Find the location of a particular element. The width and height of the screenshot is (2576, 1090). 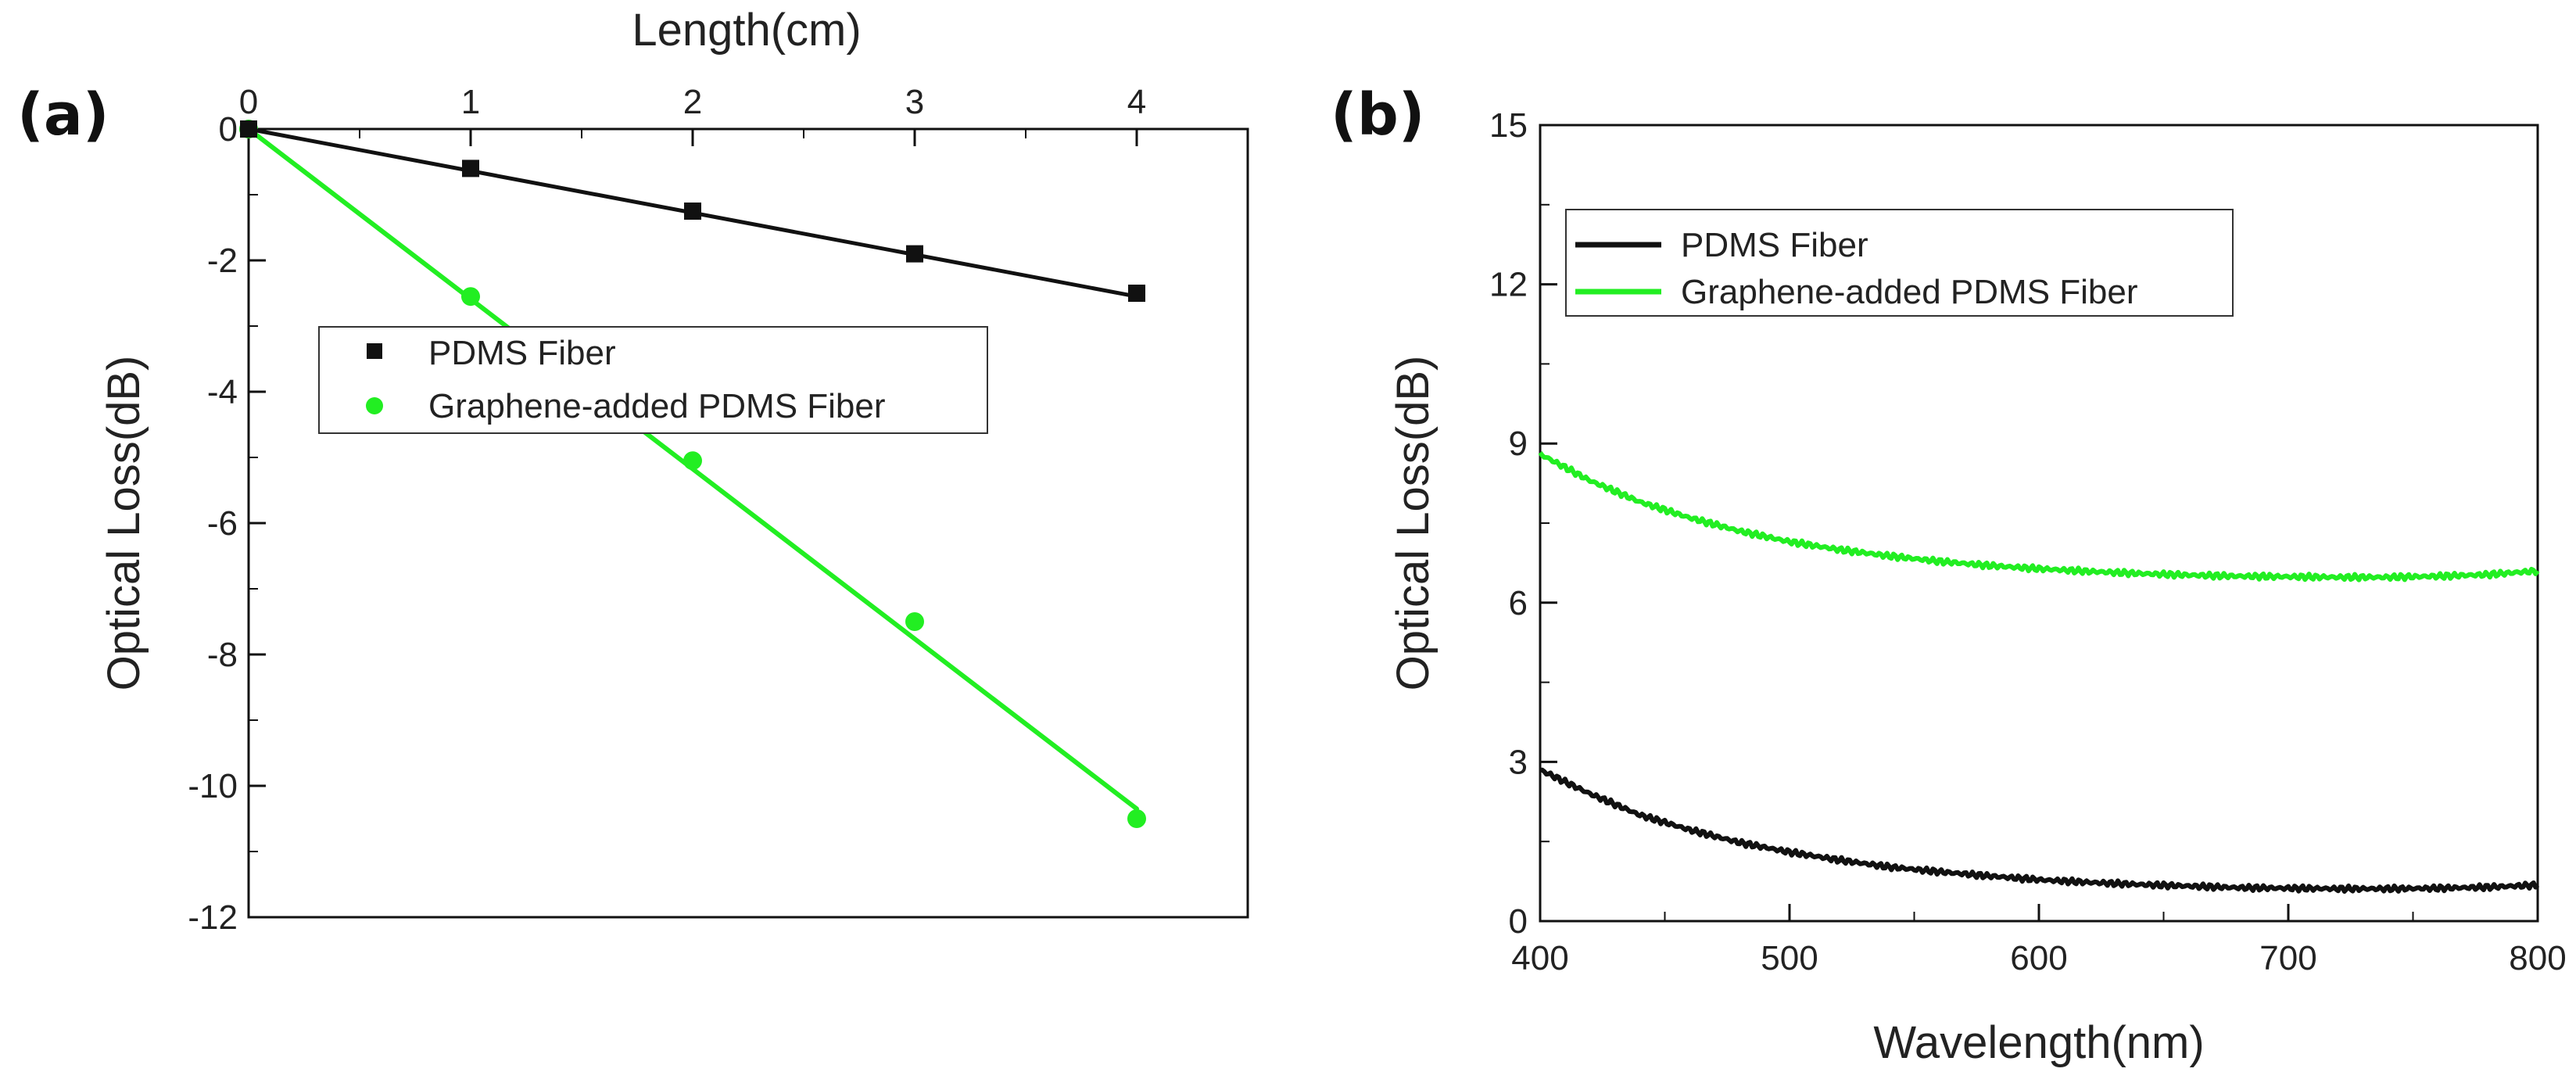

legend-graphene-label: Graphene-added PDMS Fiber is located at coordinates (657, 406).